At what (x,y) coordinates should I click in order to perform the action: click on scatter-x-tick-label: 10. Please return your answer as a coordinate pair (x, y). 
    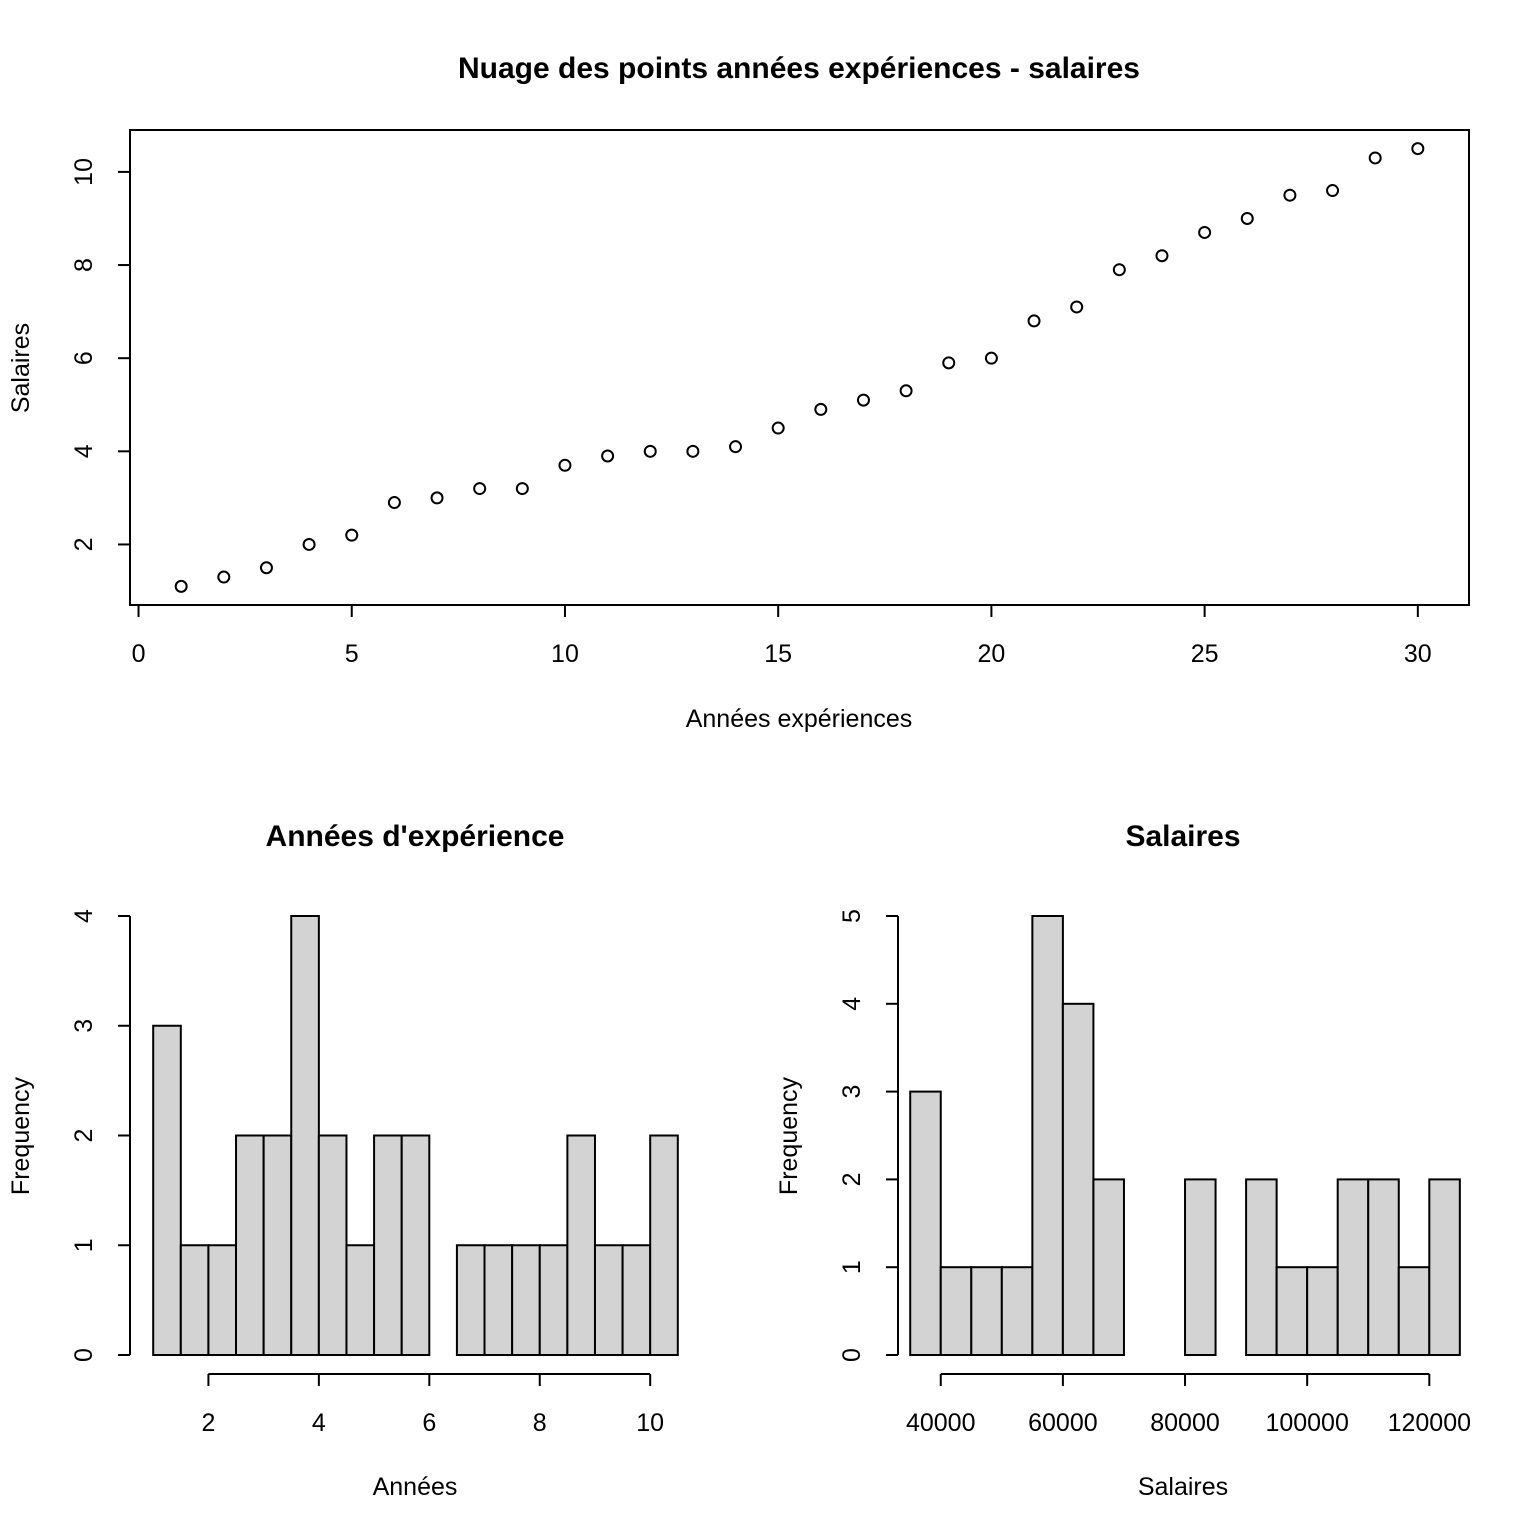
    Looking at the image, I should click on (565, 654).